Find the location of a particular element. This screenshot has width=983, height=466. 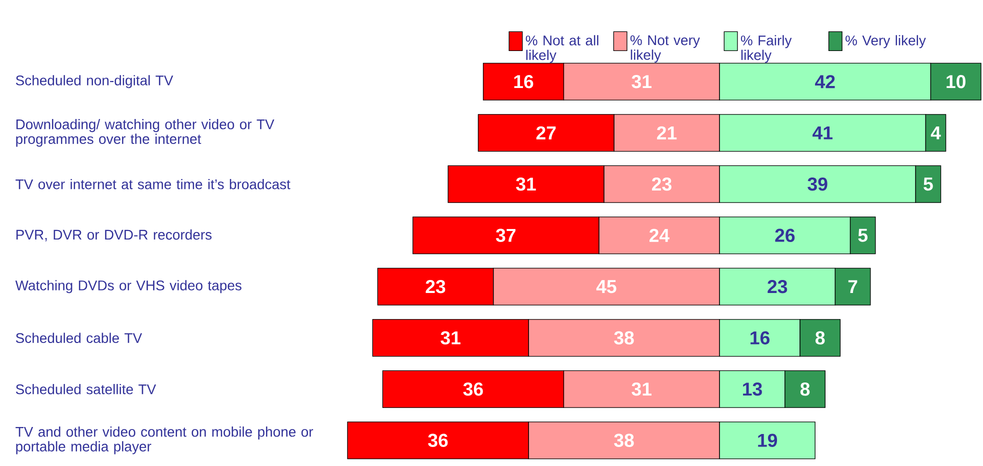

data-label: 19 is located at coordinates (768, 440).